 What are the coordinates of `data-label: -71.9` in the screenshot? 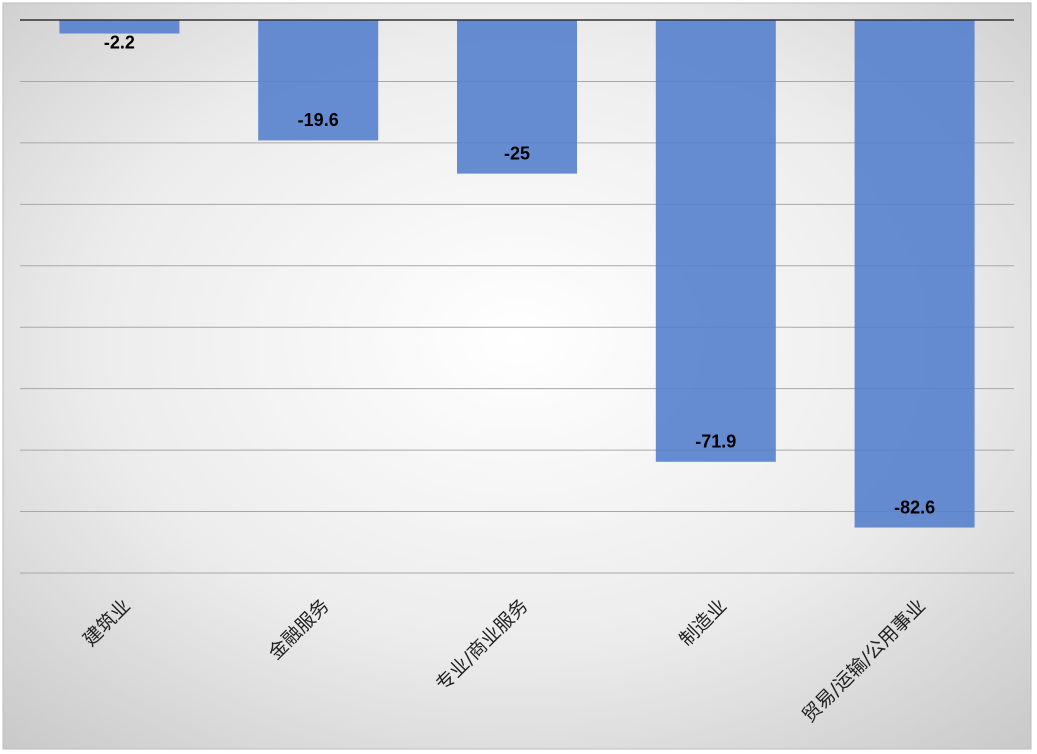 It's located at (715, 442).